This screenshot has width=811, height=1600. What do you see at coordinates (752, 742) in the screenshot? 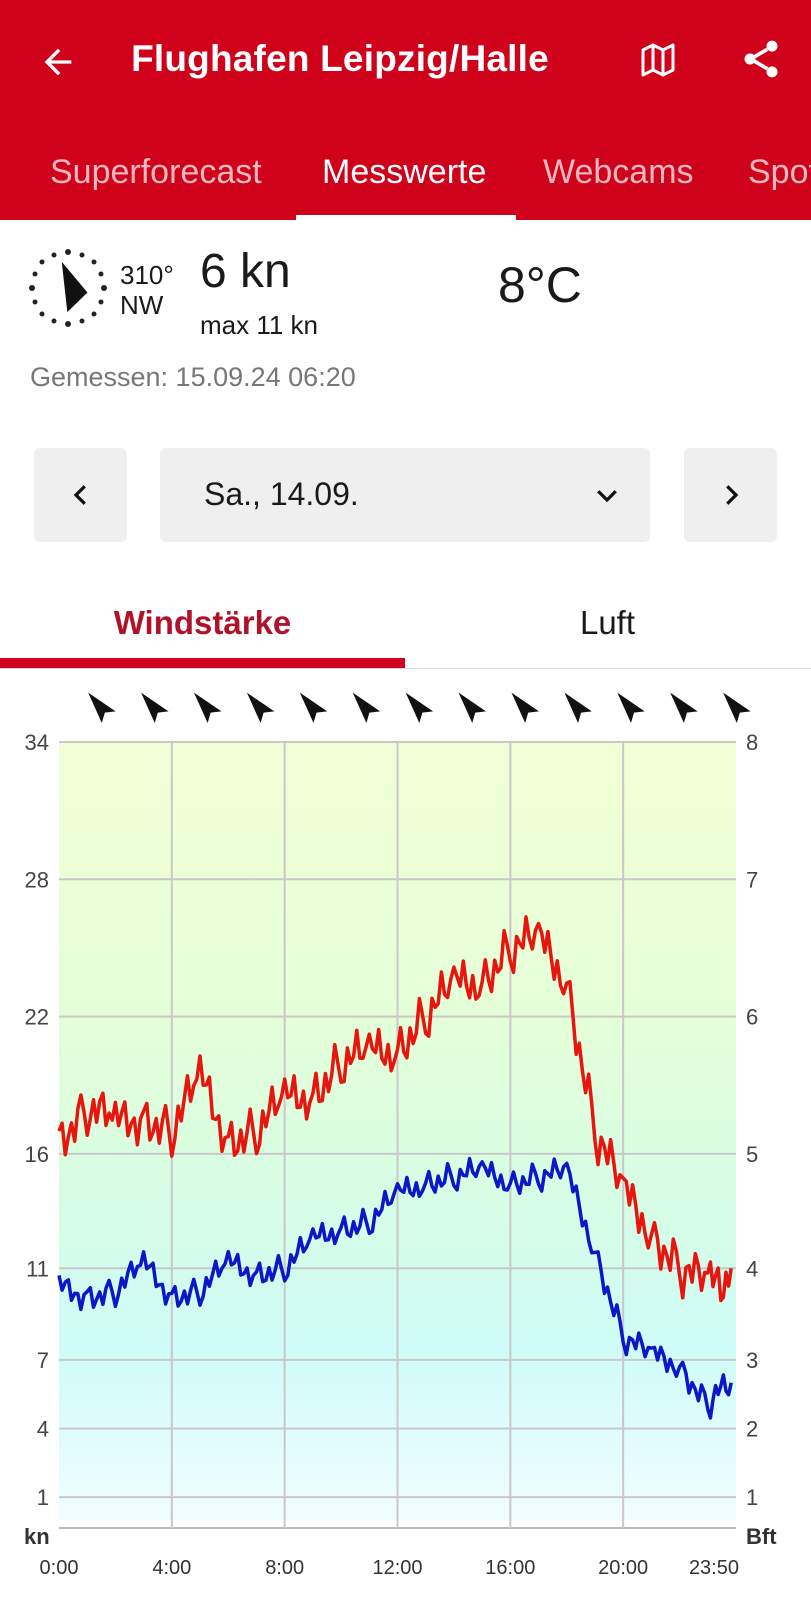
I see `y-right-tick: 8` at bounding box center [752, 742].